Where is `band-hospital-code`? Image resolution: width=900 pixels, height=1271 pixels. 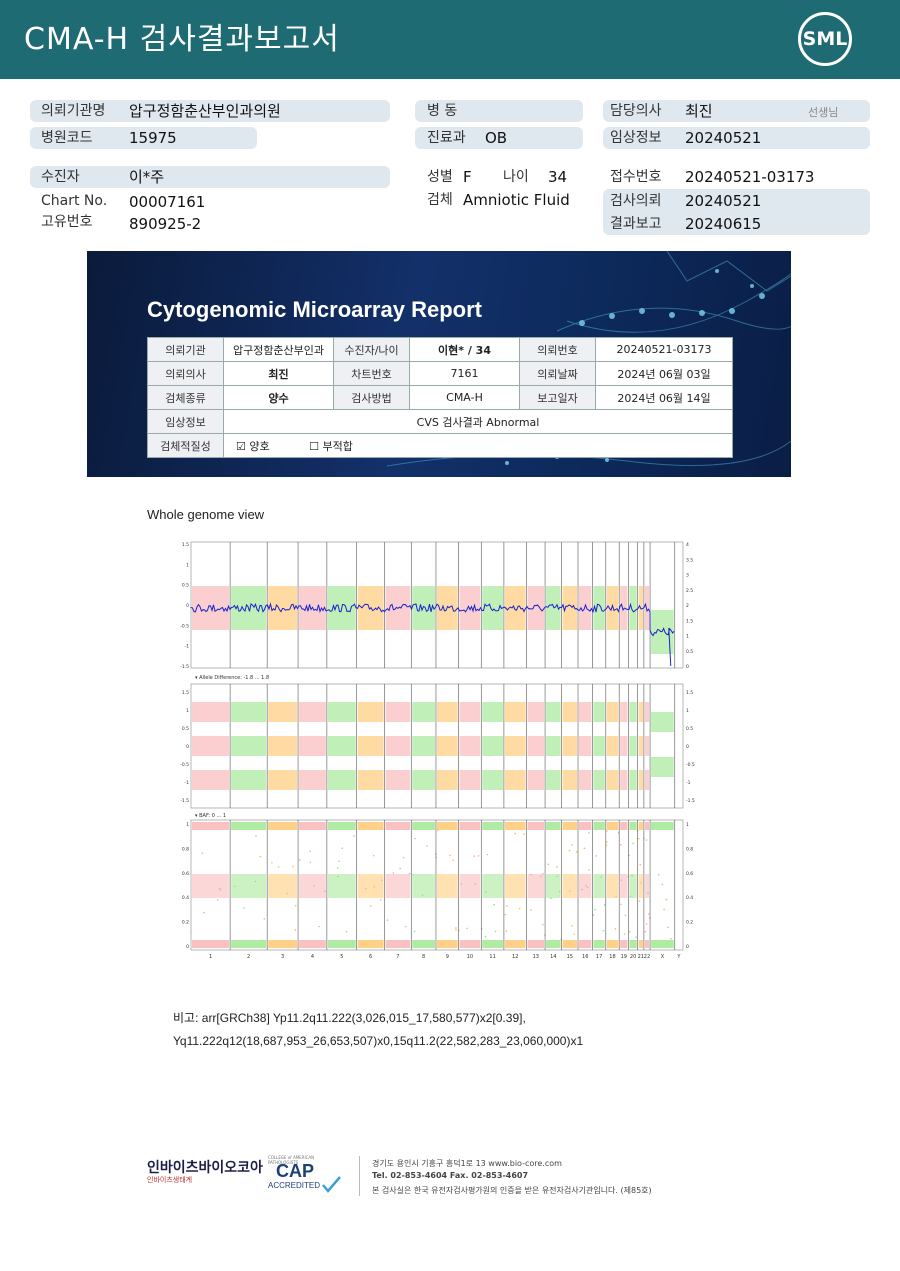
band-hospital-code is located at coordinates (143, 138).